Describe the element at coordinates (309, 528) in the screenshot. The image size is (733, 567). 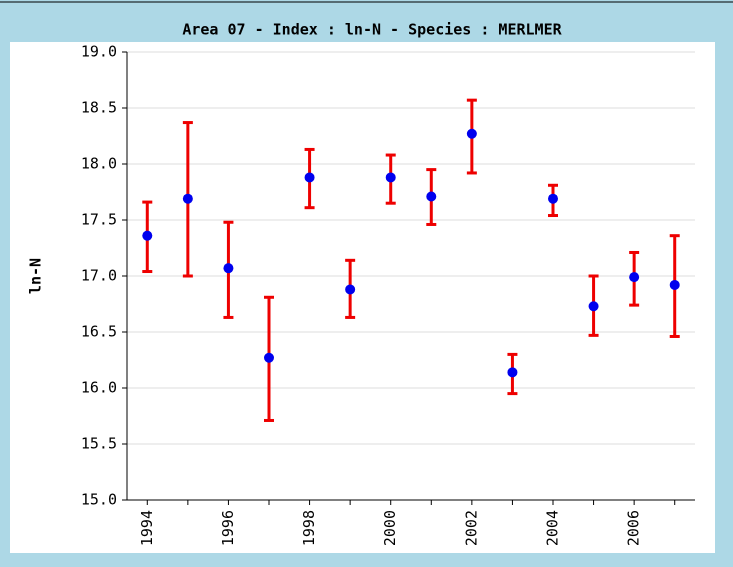
I see `x-tick-label: 1998` at that location.